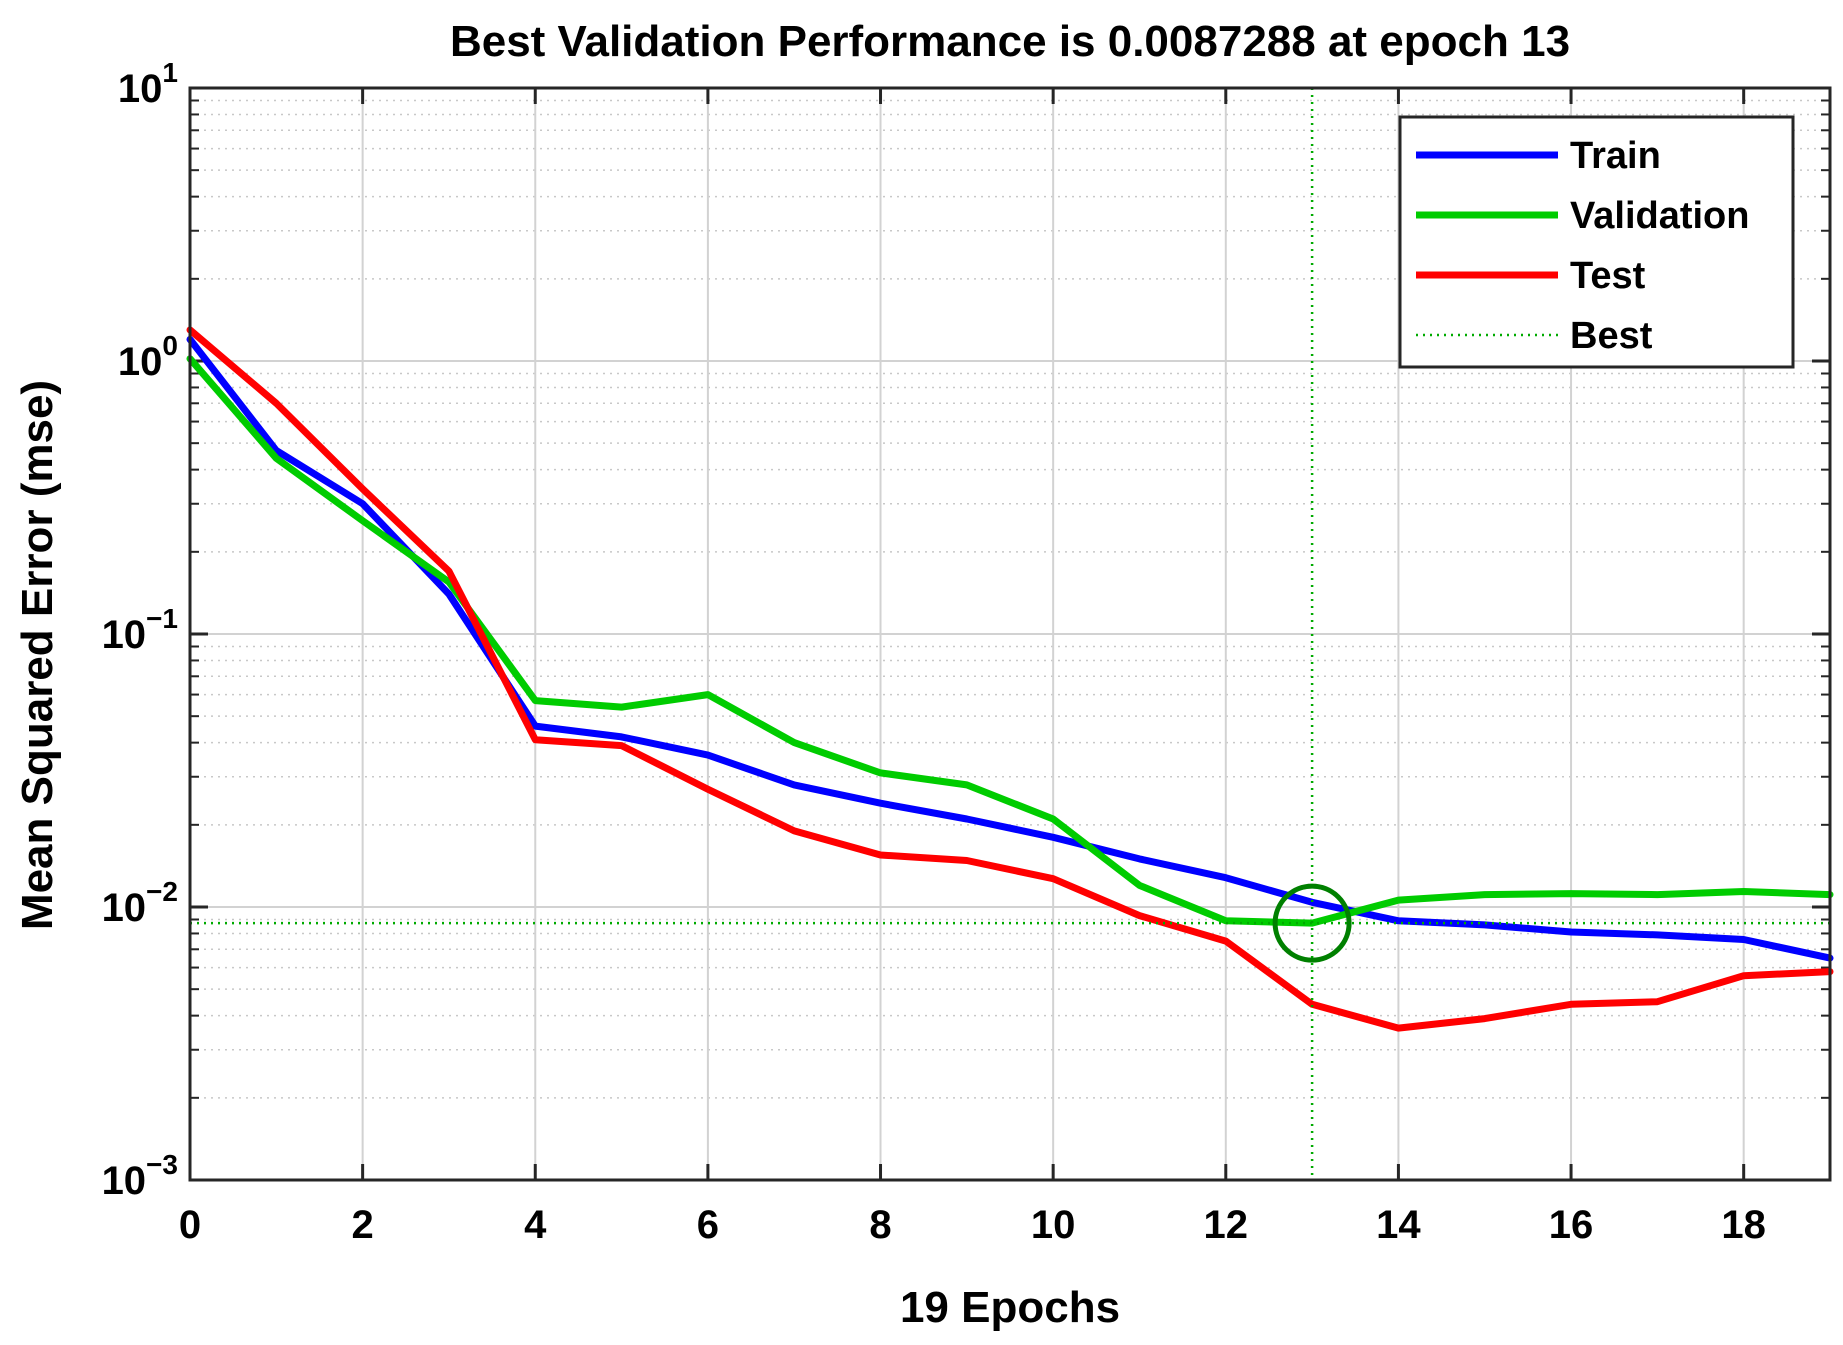  Describe the element at coordinates (1615, 156) in the screenshot. I see `legend-label-train: Train` at that location.